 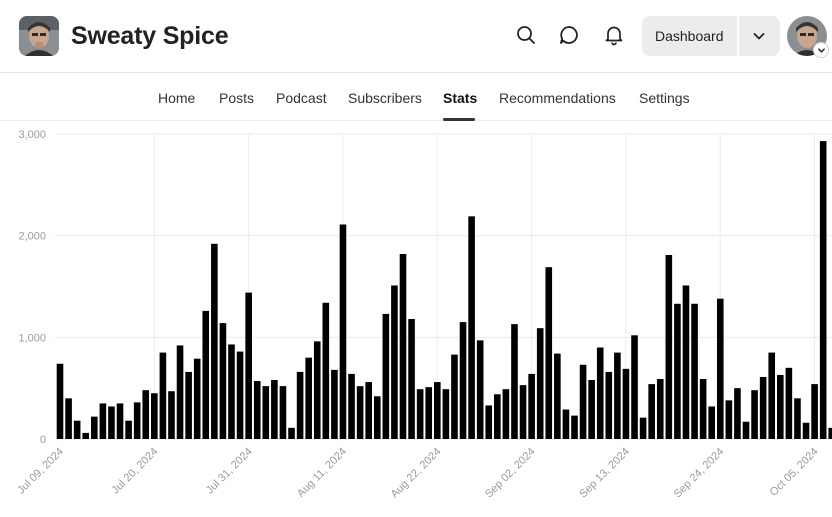 I want to click on publication-title: Sweaty Spice, so click(x=150, y=36).